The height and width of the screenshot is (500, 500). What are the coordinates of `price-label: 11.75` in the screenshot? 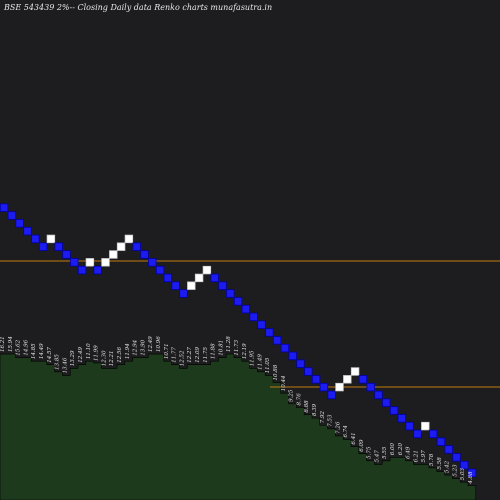 It's located at (206, 354).